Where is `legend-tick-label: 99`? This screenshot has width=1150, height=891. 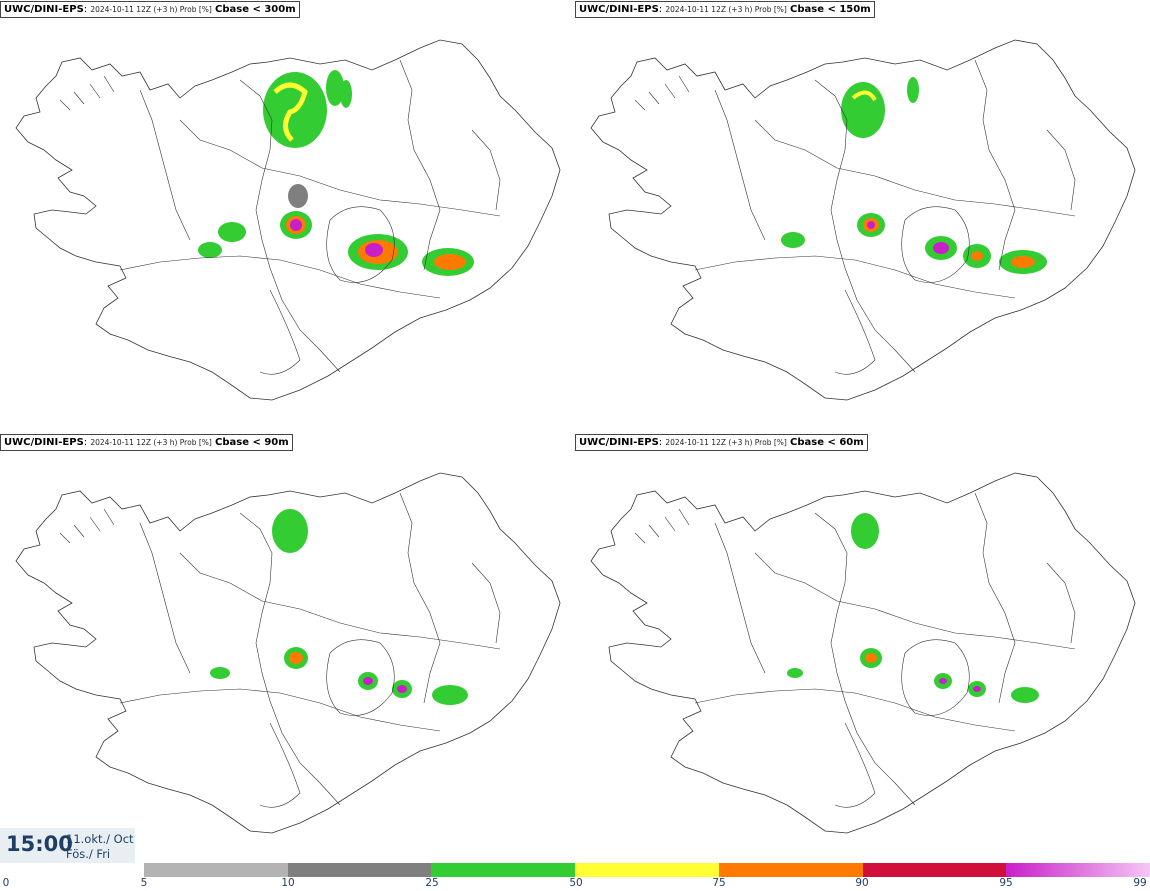
legend-tick-label: 99 is located at coordinates (1140, 883).